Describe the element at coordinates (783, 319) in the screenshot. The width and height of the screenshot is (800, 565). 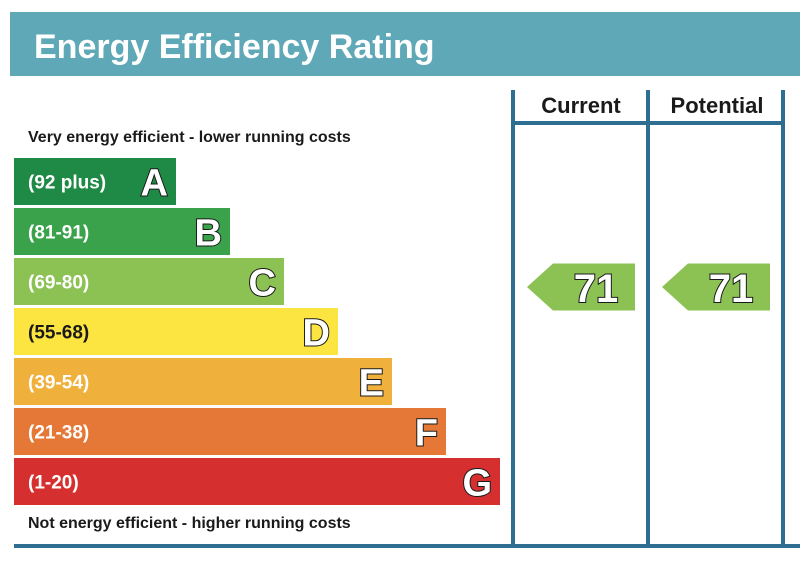
I see `potential-column-right-line` at that location.